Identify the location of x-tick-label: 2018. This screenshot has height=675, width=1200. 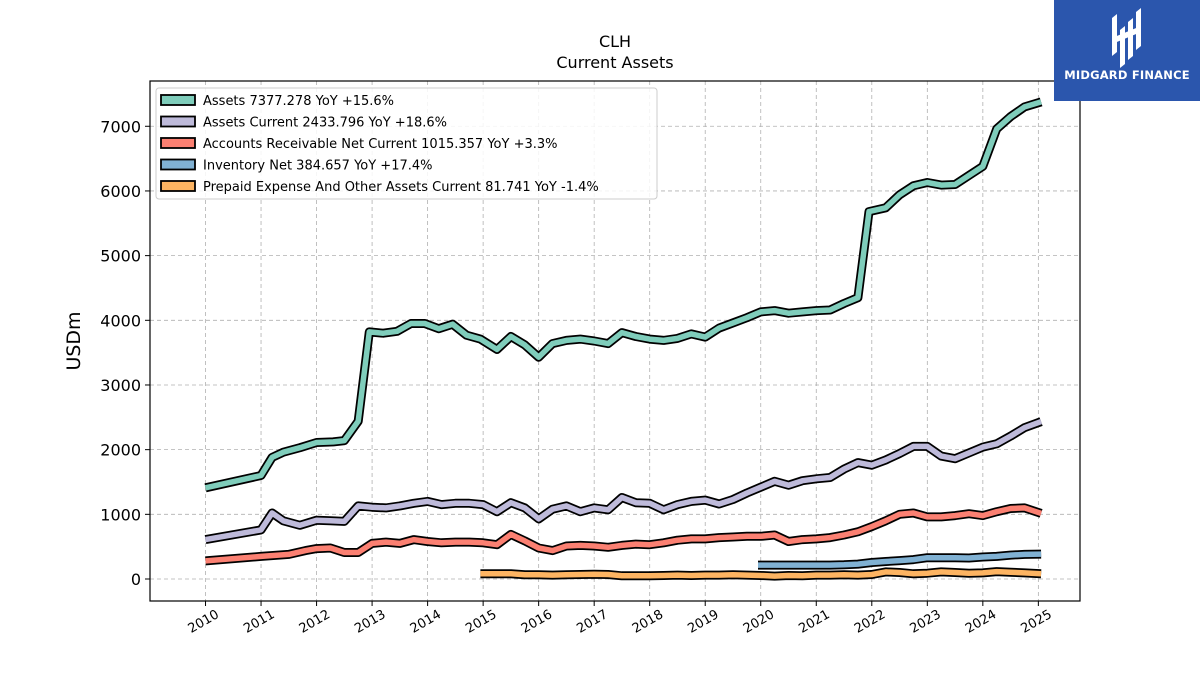
(648, 622).